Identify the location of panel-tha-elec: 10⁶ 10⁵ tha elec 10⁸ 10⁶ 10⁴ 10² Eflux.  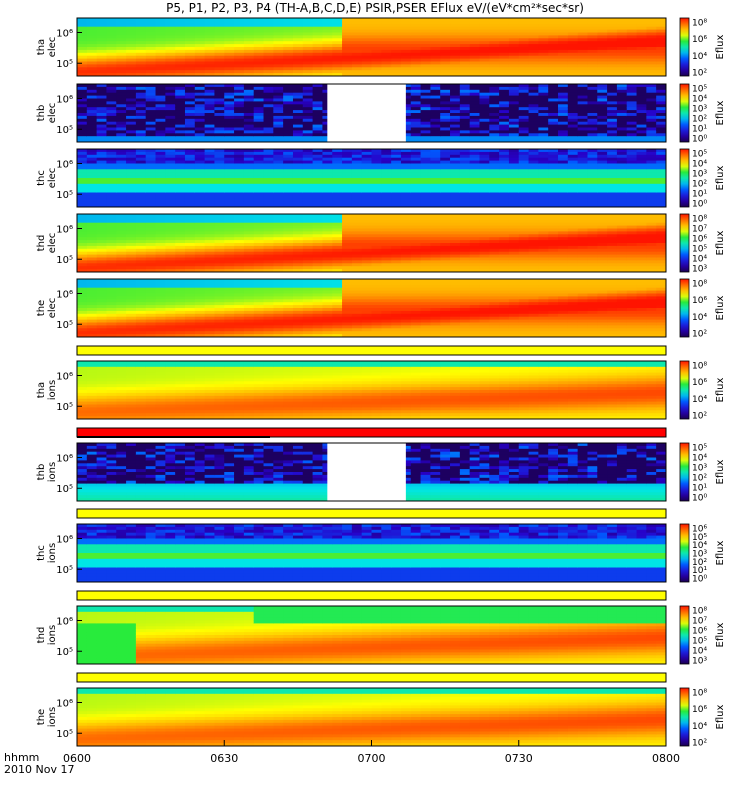
(381, 48).